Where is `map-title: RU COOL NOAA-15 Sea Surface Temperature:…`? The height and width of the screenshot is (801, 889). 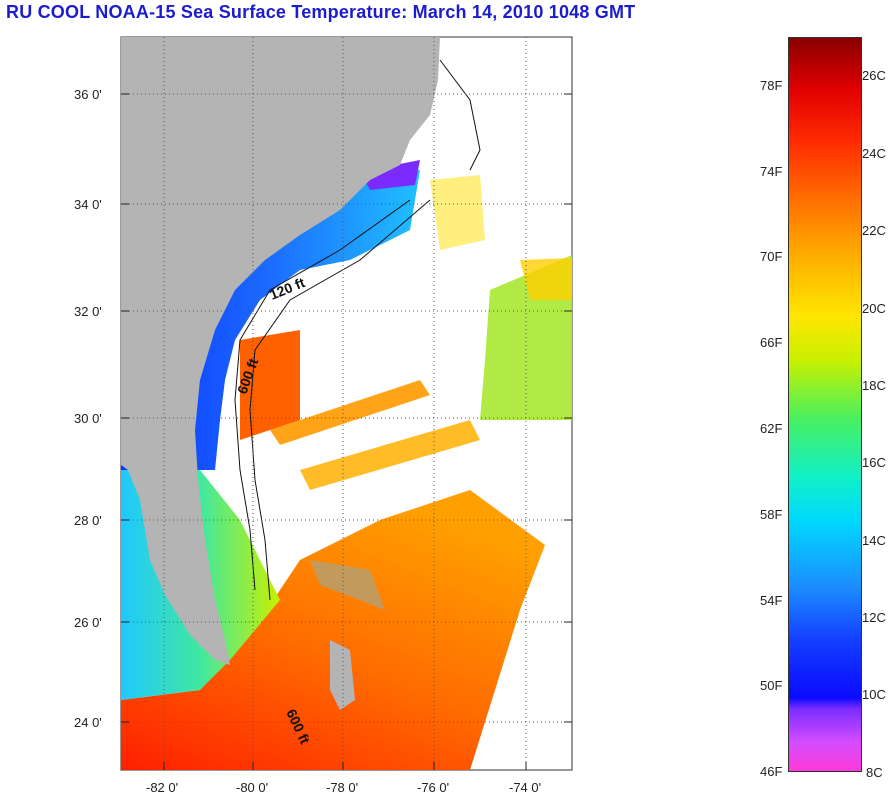
map-title: RU COOL NOAA-15 Sea Surface Temperature:… is located at coordinates (321, 12).